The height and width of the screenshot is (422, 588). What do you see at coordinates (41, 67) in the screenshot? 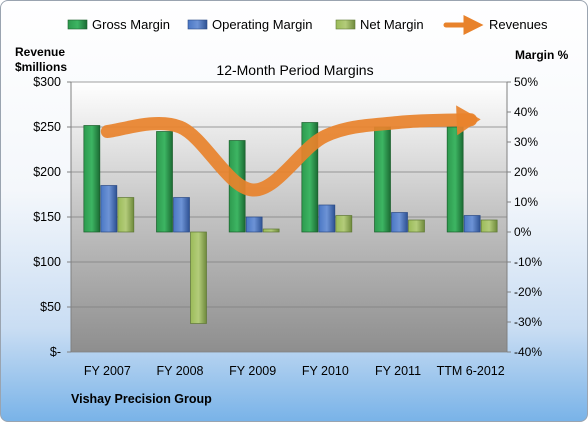
I see `left-axis-title-line2: $millions` at bounding box center [41, 67].